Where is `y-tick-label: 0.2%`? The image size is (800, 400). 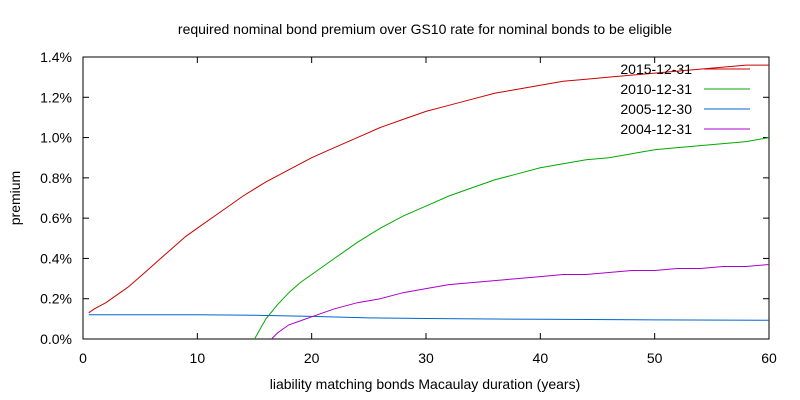 y-tick-label: 0.2% is located at coordinates (56, 299).